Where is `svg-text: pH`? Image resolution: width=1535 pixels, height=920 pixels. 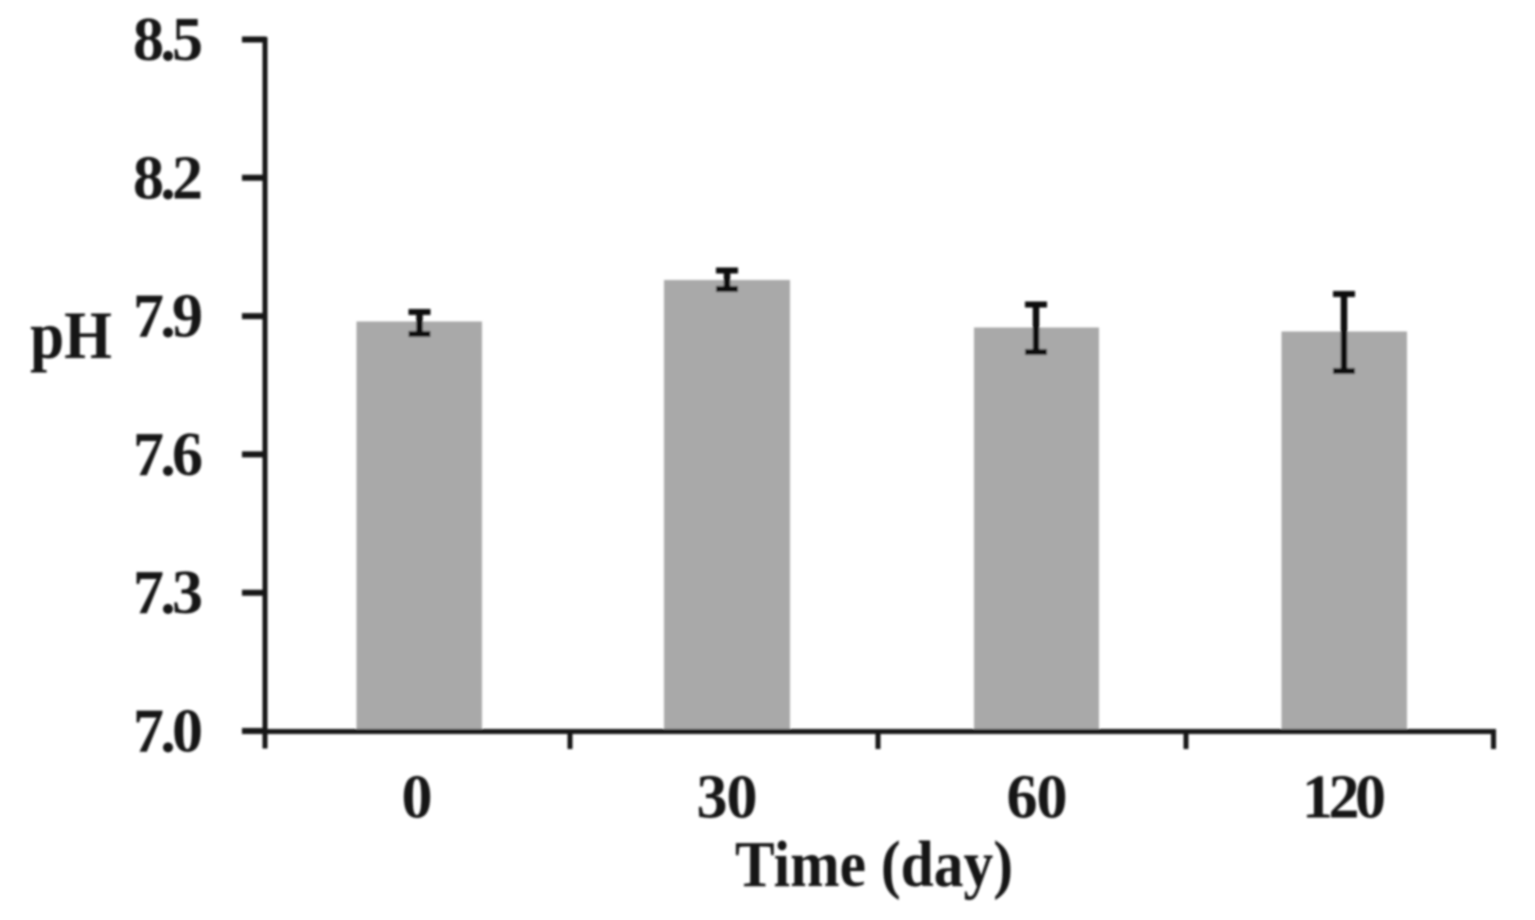
svg-text: pH is located at coordinates (71, 335).